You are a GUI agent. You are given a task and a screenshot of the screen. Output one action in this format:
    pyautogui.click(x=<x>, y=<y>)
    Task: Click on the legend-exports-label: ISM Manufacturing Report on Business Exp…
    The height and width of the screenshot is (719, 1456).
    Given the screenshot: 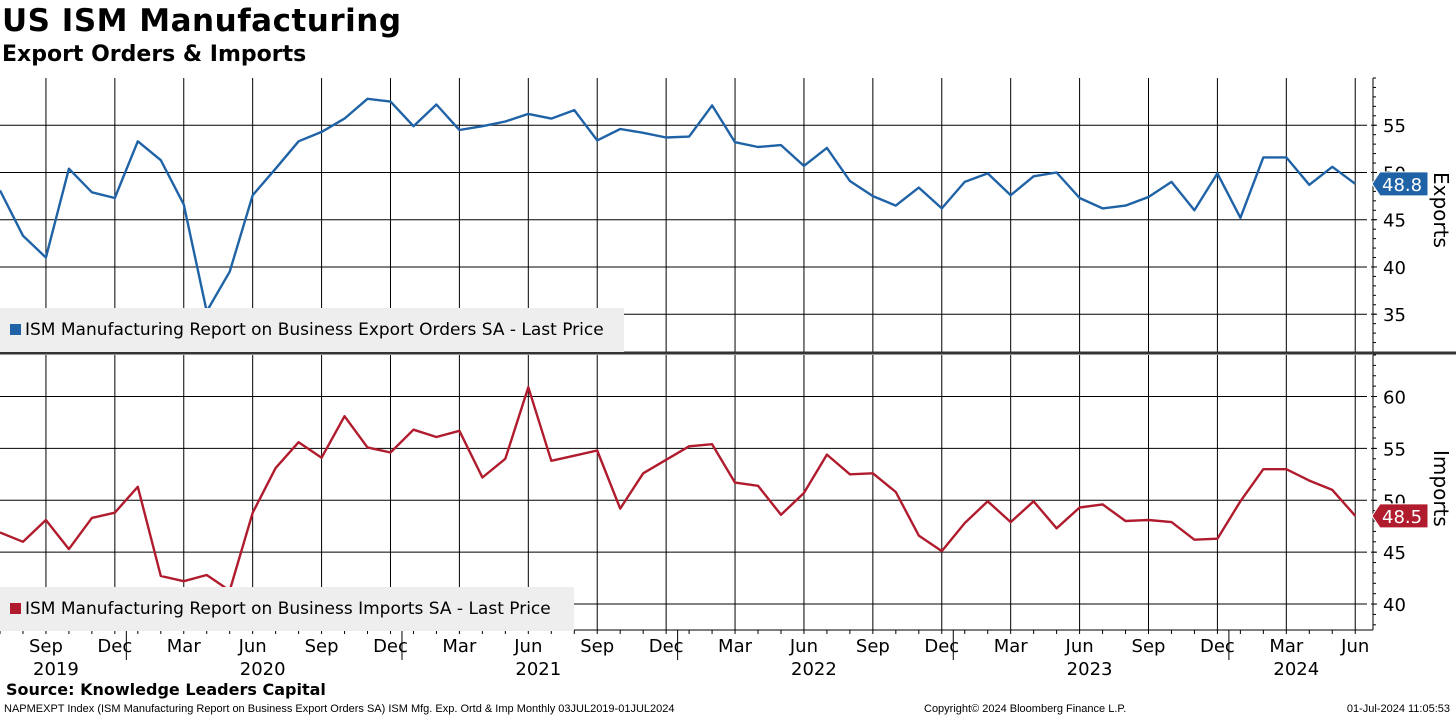 What is the action you would take?
    pyautogui.click(x=314, y=330)
    